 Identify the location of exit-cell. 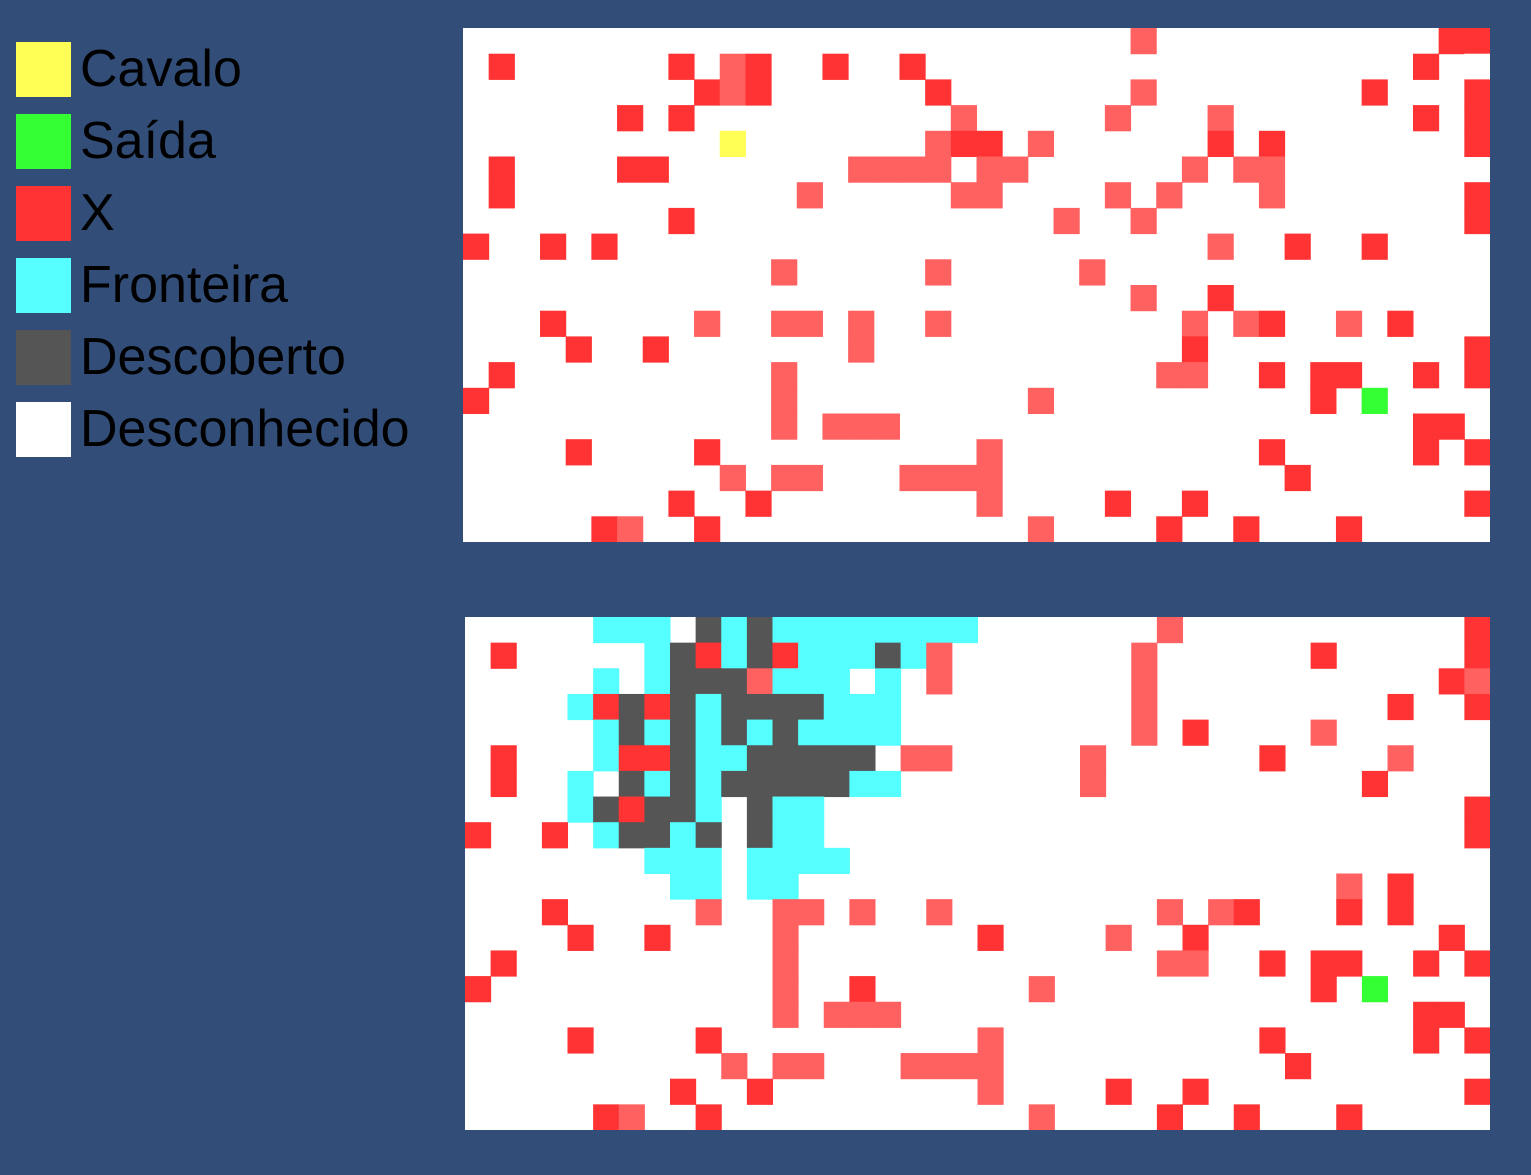
(1374, 401).